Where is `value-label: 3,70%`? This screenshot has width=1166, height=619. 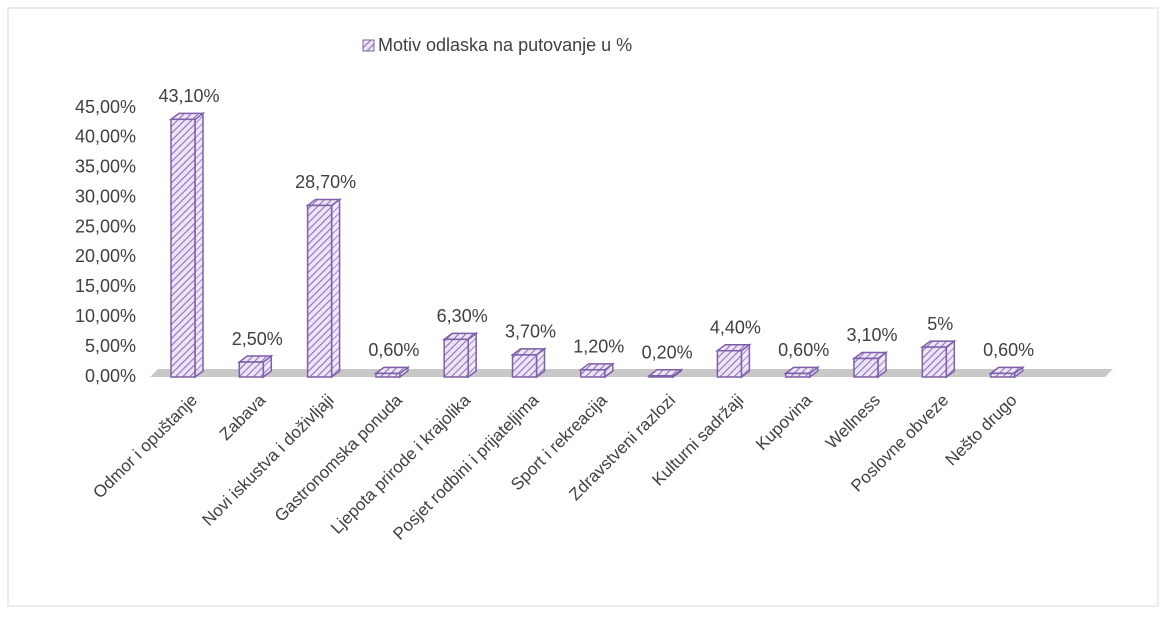
value-label: 3,70% is located at coordinates (530, 332).